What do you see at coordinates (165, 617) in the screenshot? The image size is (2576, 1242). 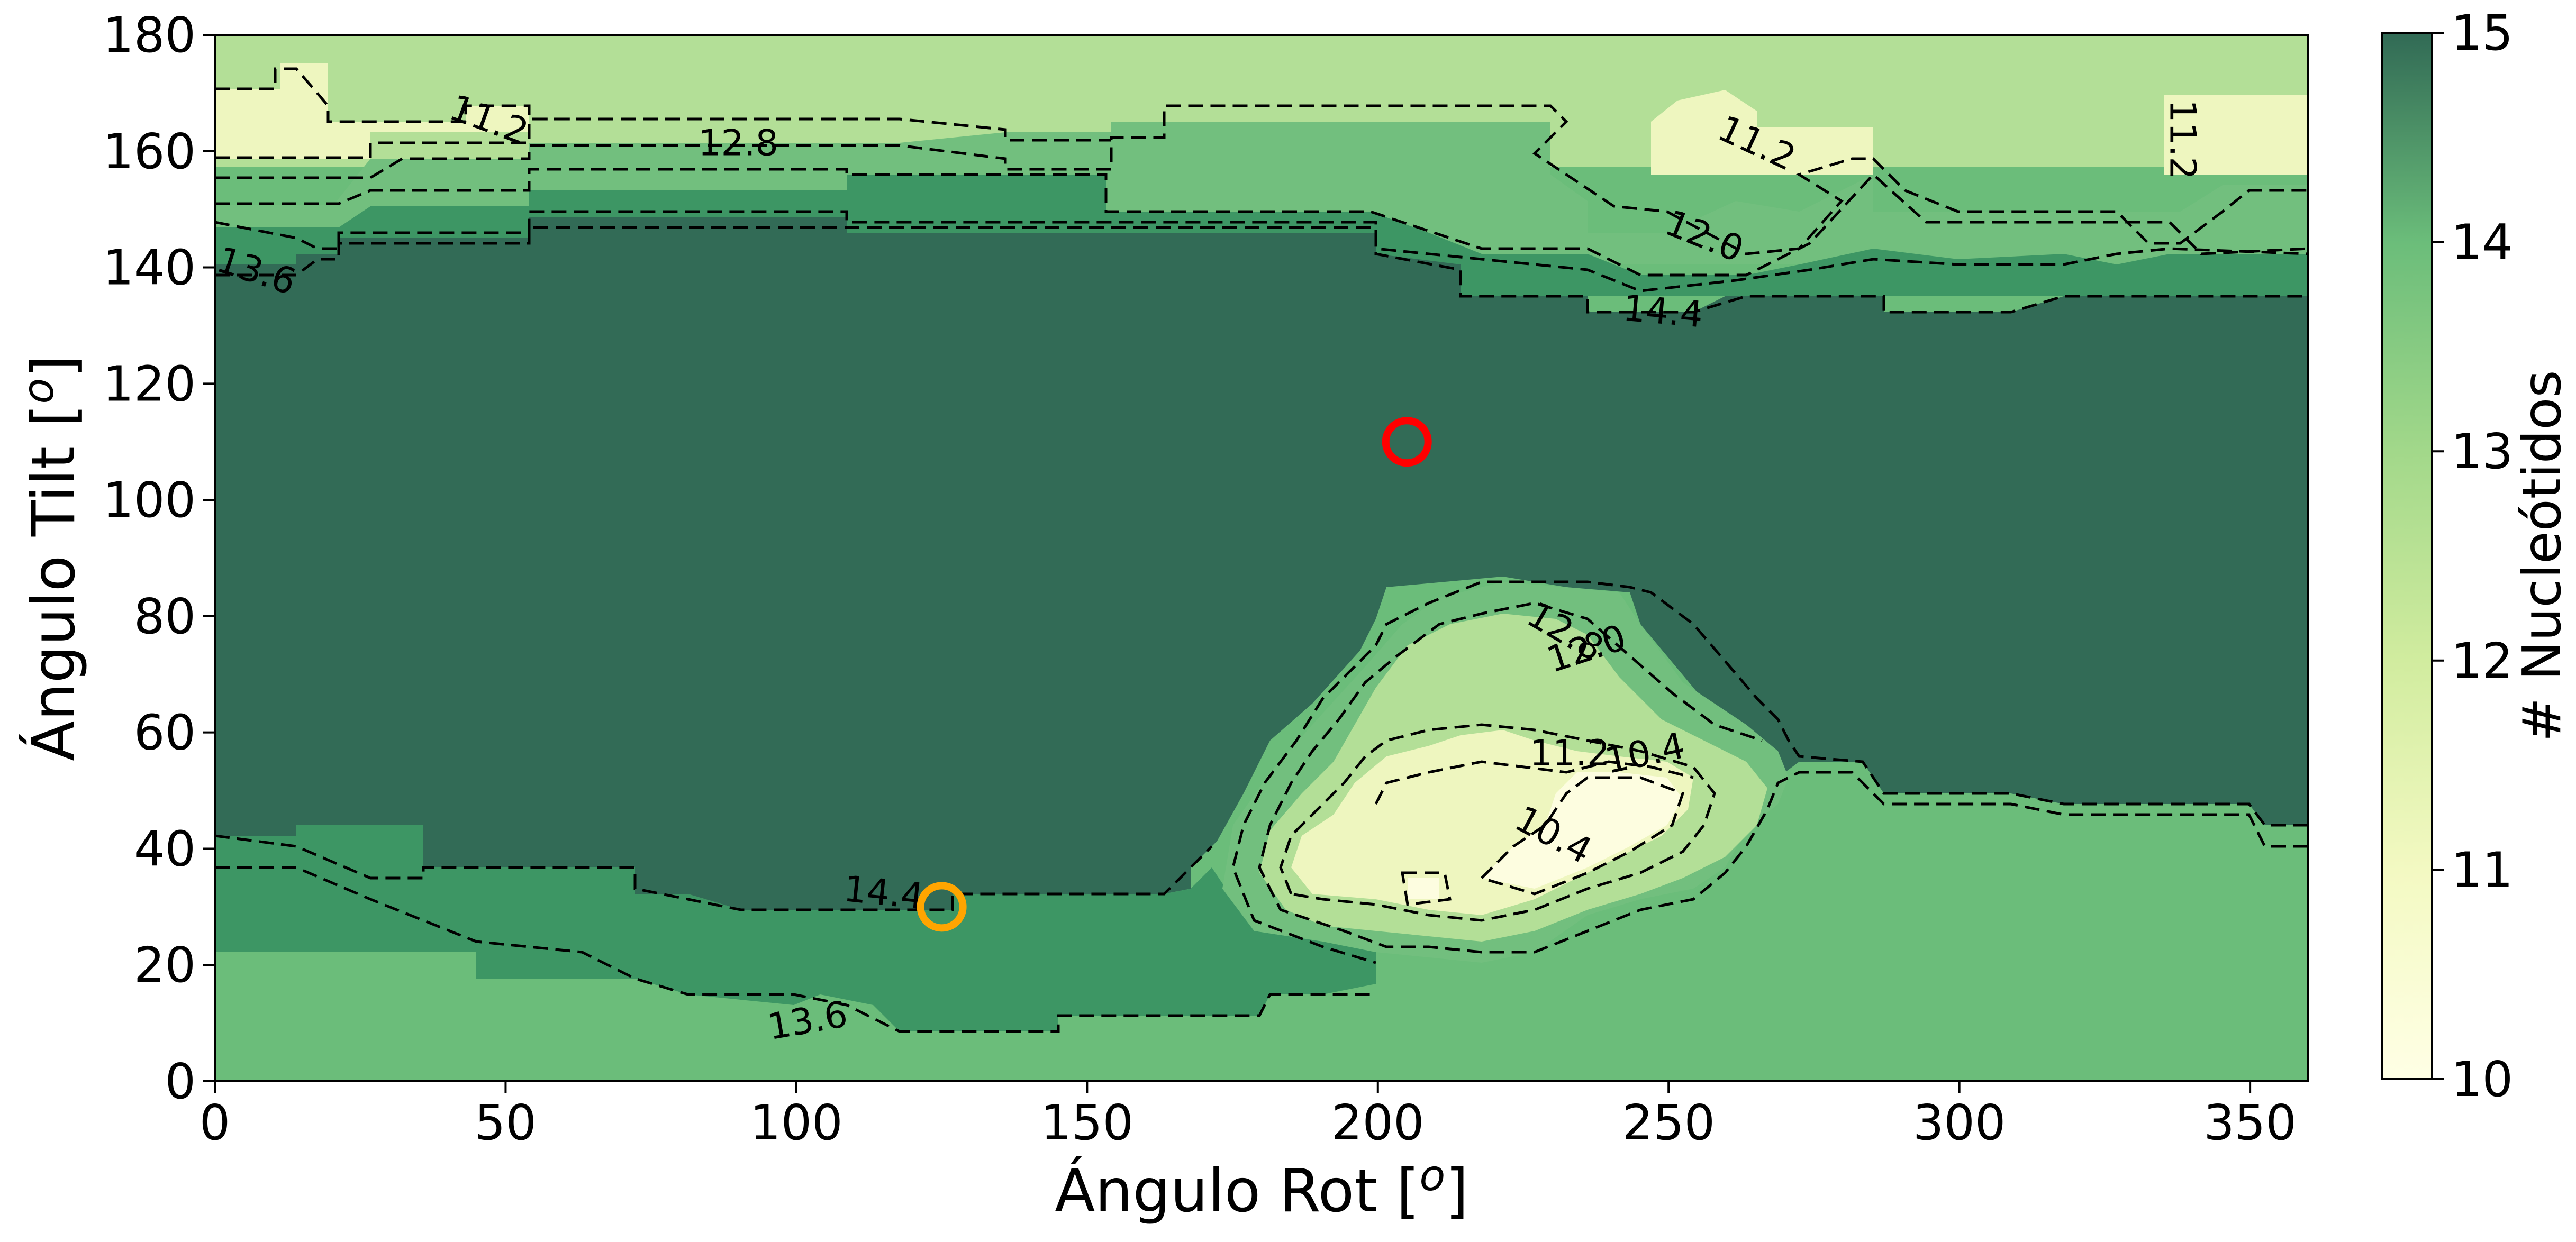 I see `y-tick-label: 80` at bounding box center [165, 617].